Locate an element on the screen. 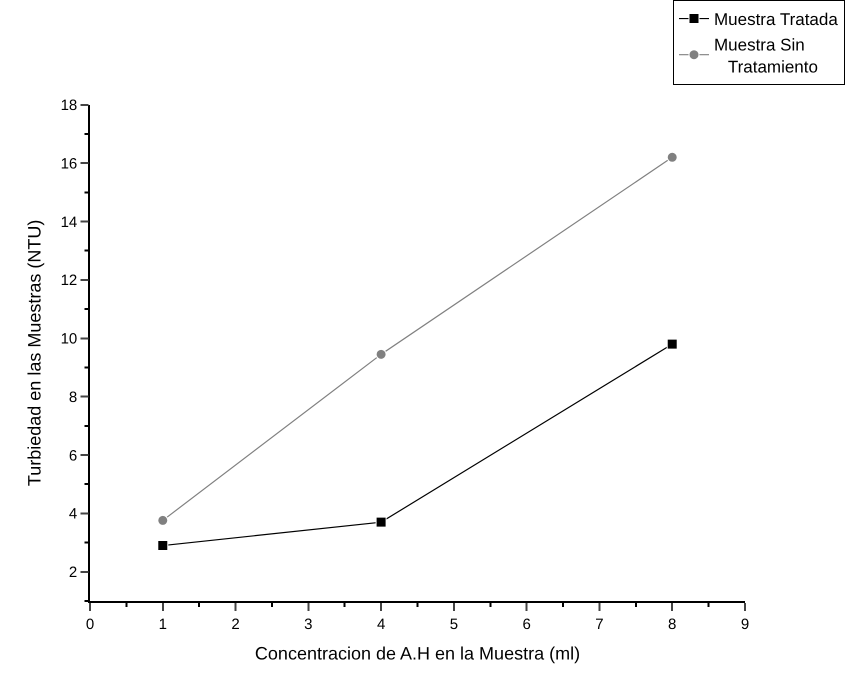 Image resolution: width=845 pixels, height=681 pixels. y-tick-label: 2 is located at coordinates (73, 573).